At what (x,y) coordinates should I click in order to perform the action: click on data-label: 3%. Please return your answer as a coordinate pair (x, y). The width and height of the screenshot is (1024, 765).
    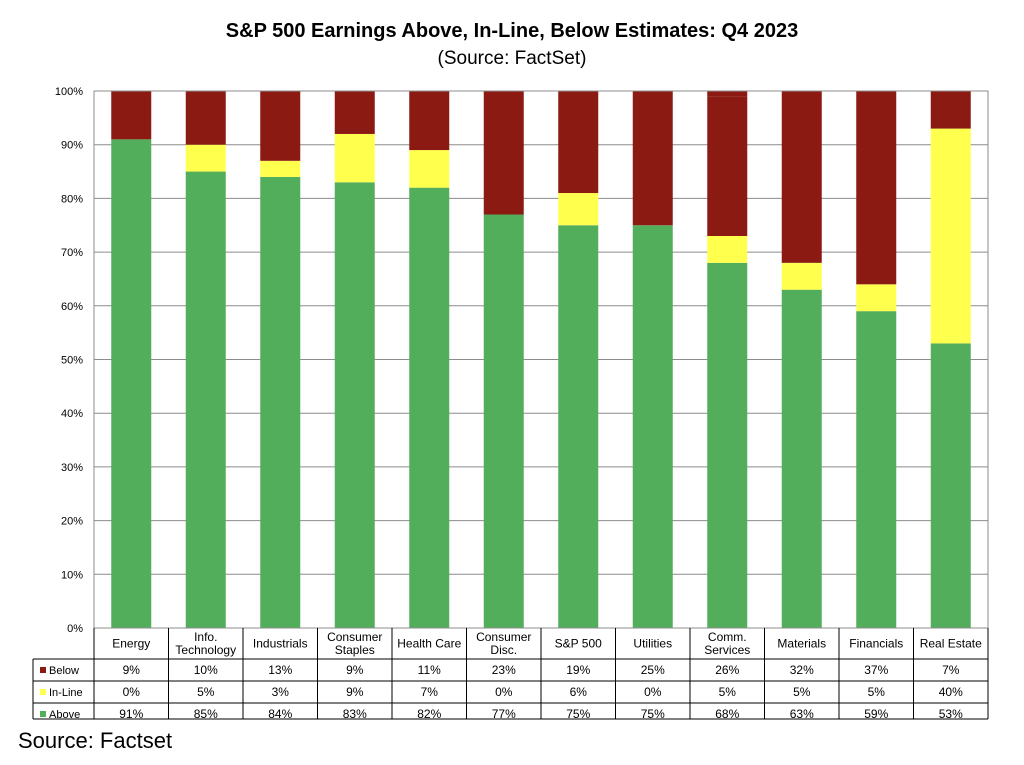
    Looking at the image, I should click on (281, 692).